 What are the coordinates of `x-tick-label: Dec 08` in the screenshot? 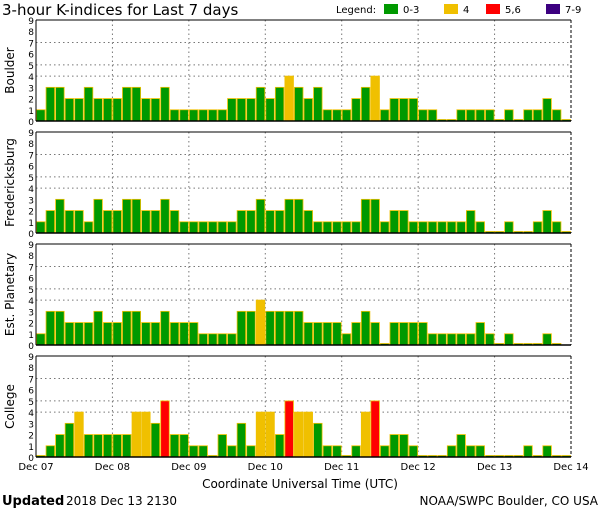 It's located at (112, 467).